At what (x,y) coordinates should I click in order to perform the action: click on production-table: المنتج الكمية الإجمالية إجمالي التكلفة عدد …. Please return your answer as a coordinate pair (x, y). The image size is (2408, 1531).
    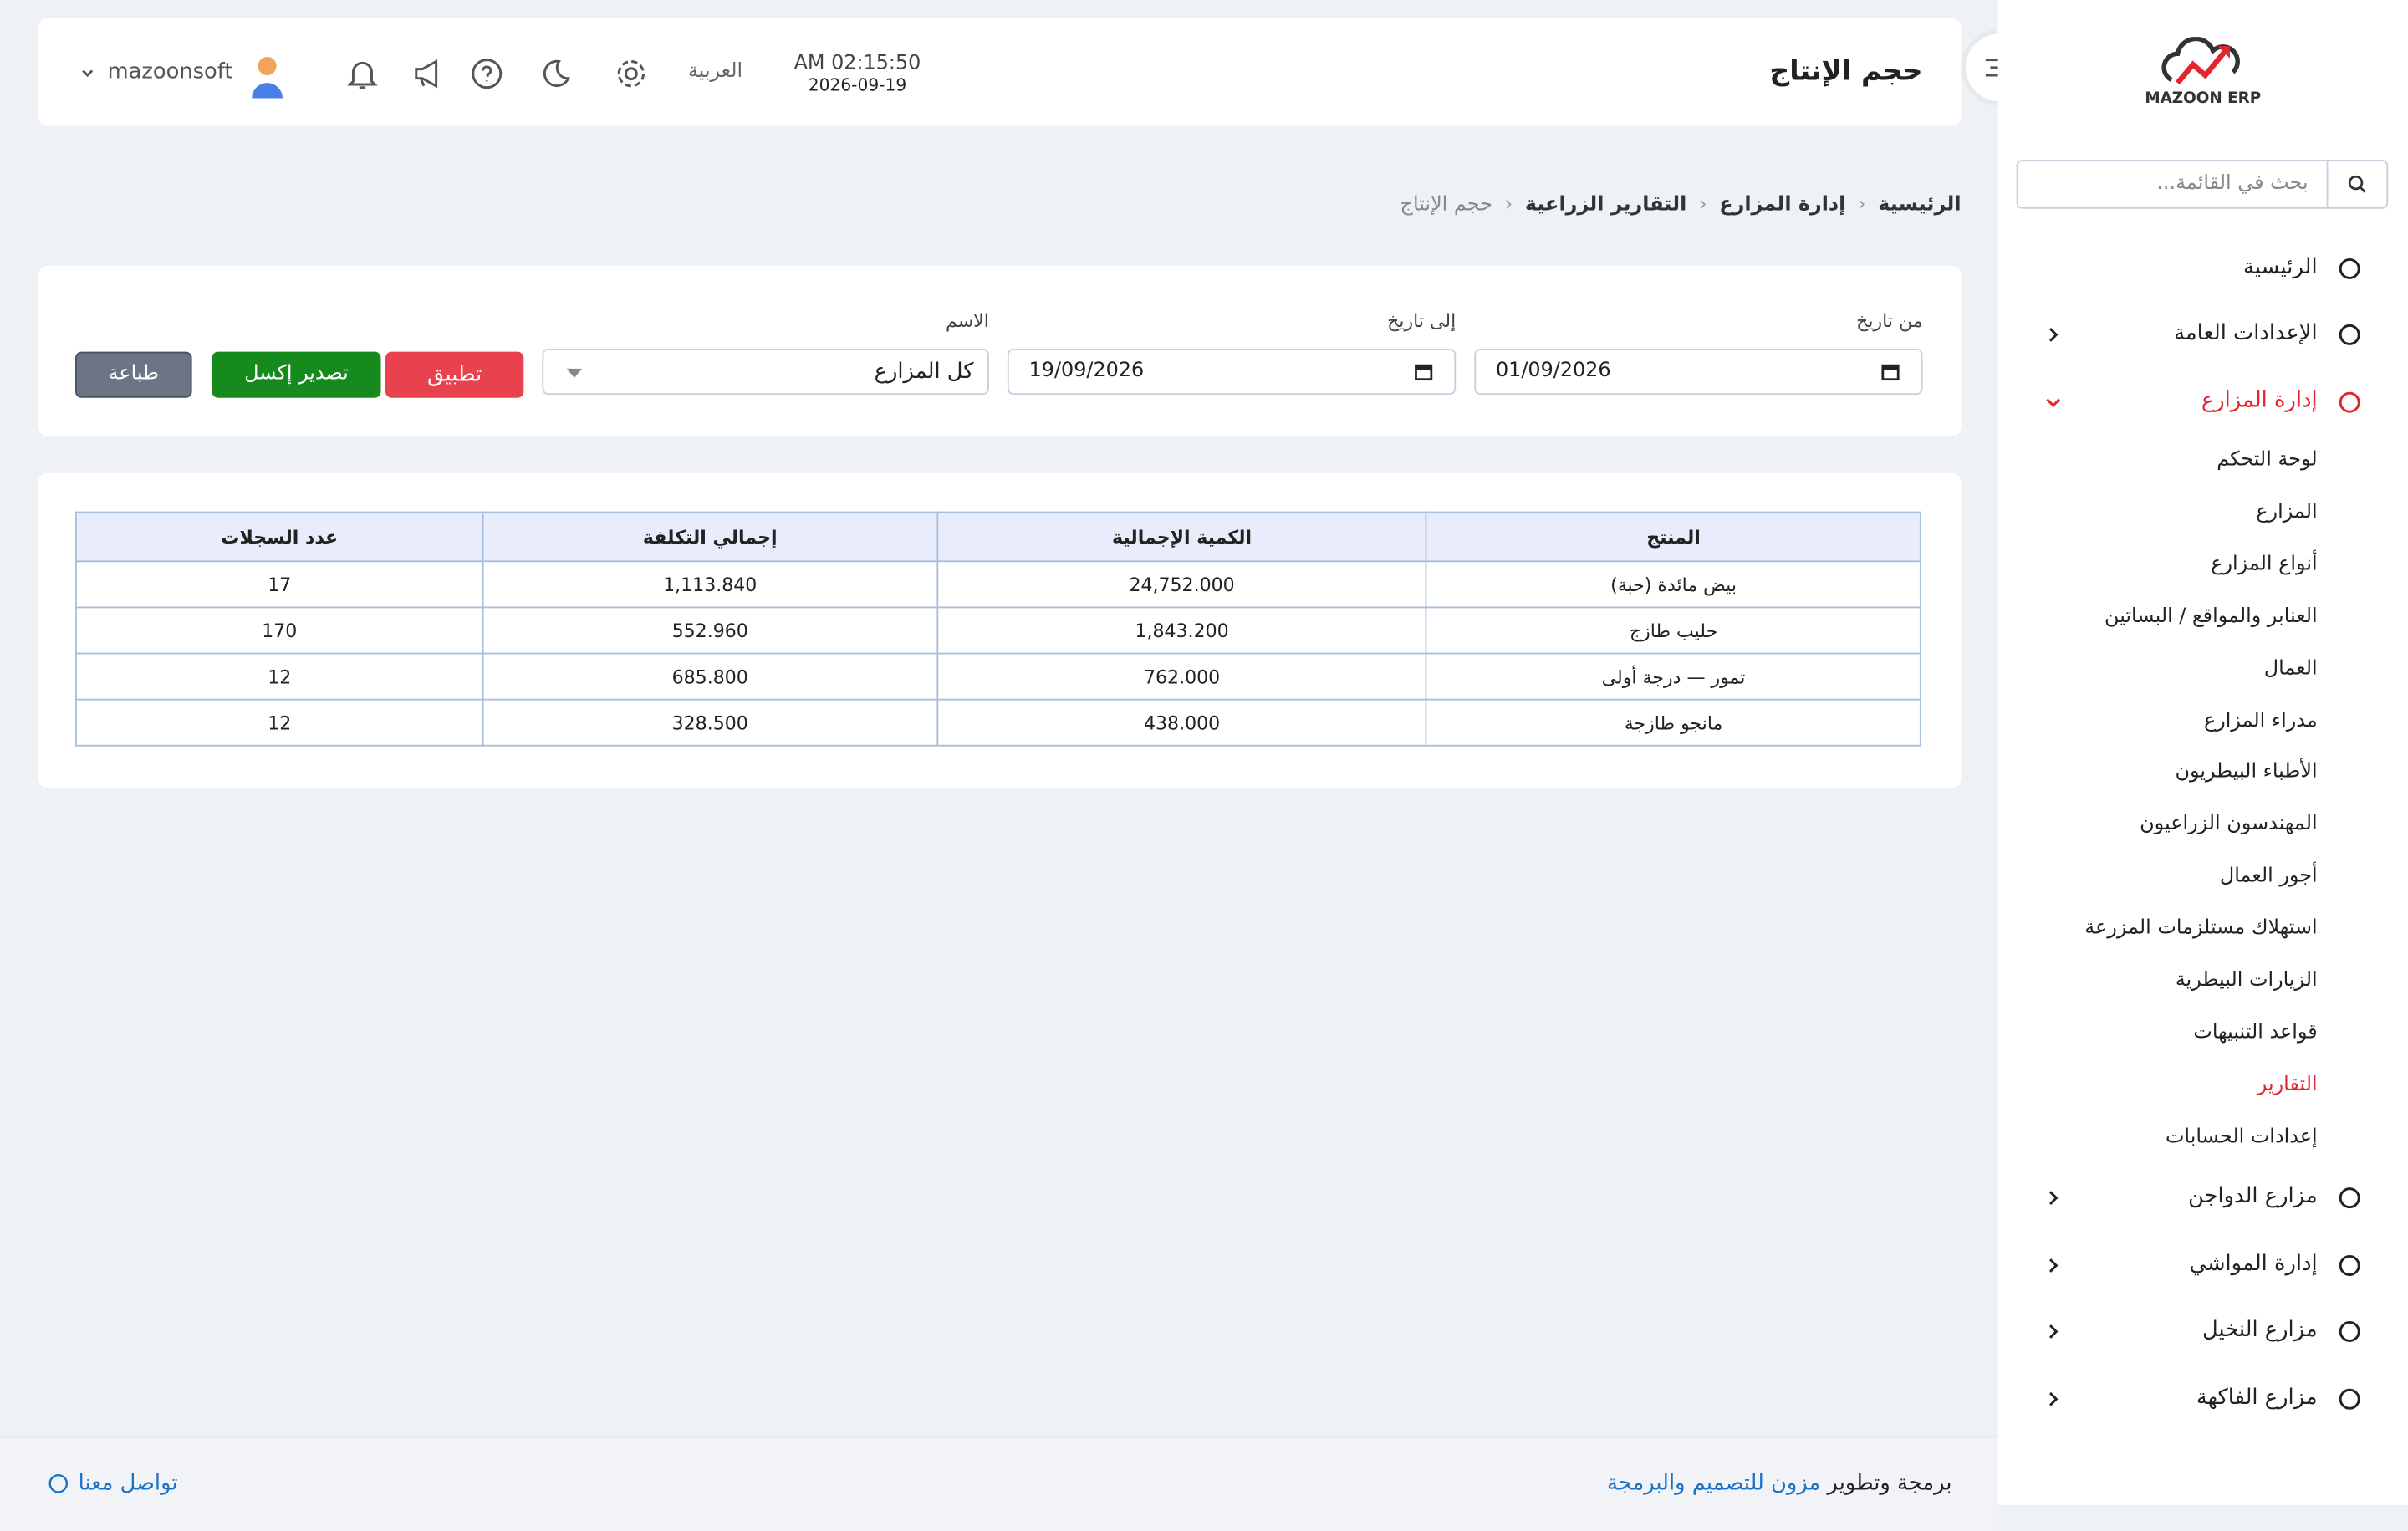
    Looking at the image, I should click on (998, 629).